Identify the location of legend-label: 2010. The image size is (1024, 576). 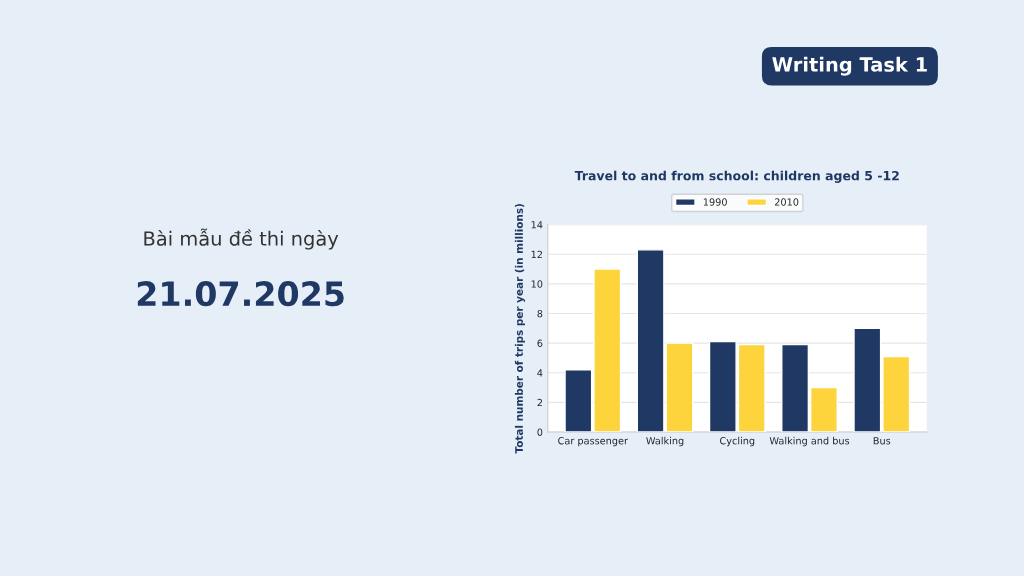
(786, 202).